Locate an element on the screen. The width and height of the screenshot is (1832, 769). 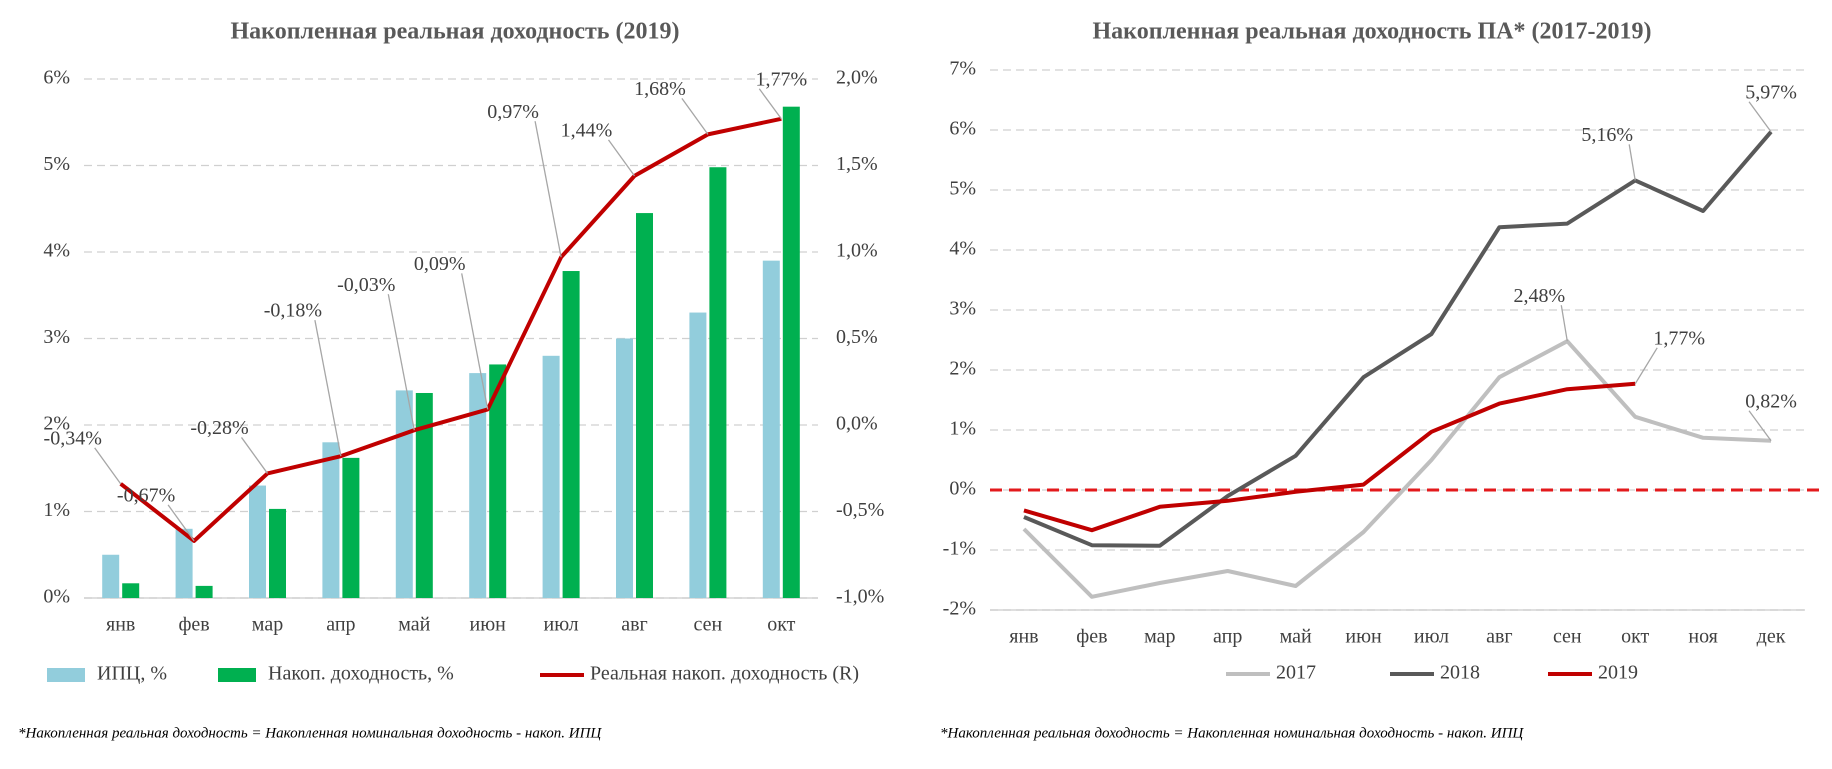
x-tick-label: дек is located at coordinates (1771, 637).